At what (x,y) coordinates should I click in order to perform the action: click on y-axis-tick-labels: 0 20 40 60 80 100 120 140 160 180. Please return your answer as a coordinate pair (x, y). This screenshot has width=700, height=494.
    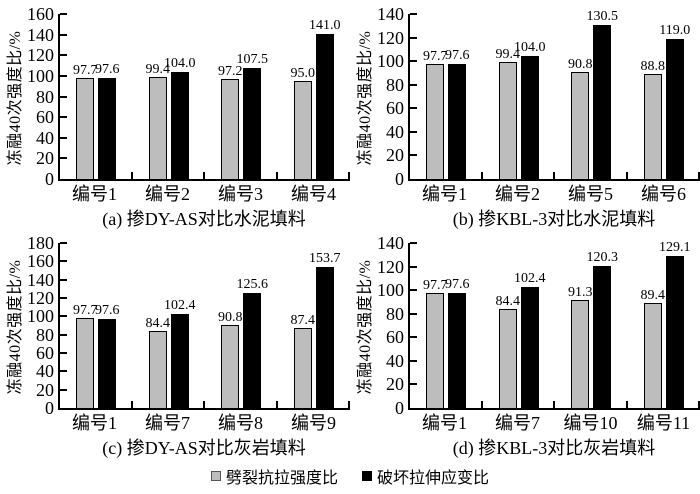
    Looking at the image, I should click on (42, 325).